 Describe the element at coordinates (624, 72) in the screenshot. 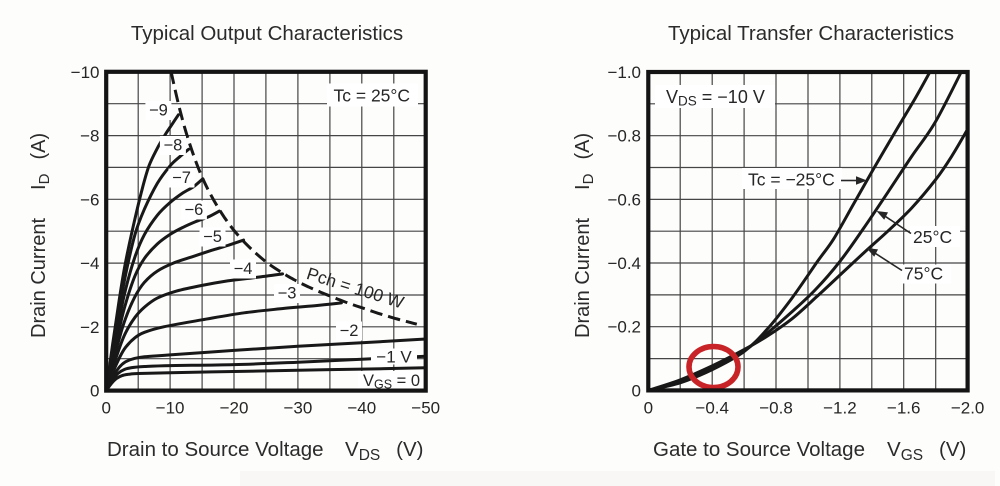

I see `svg-text: −1.0` at that location.